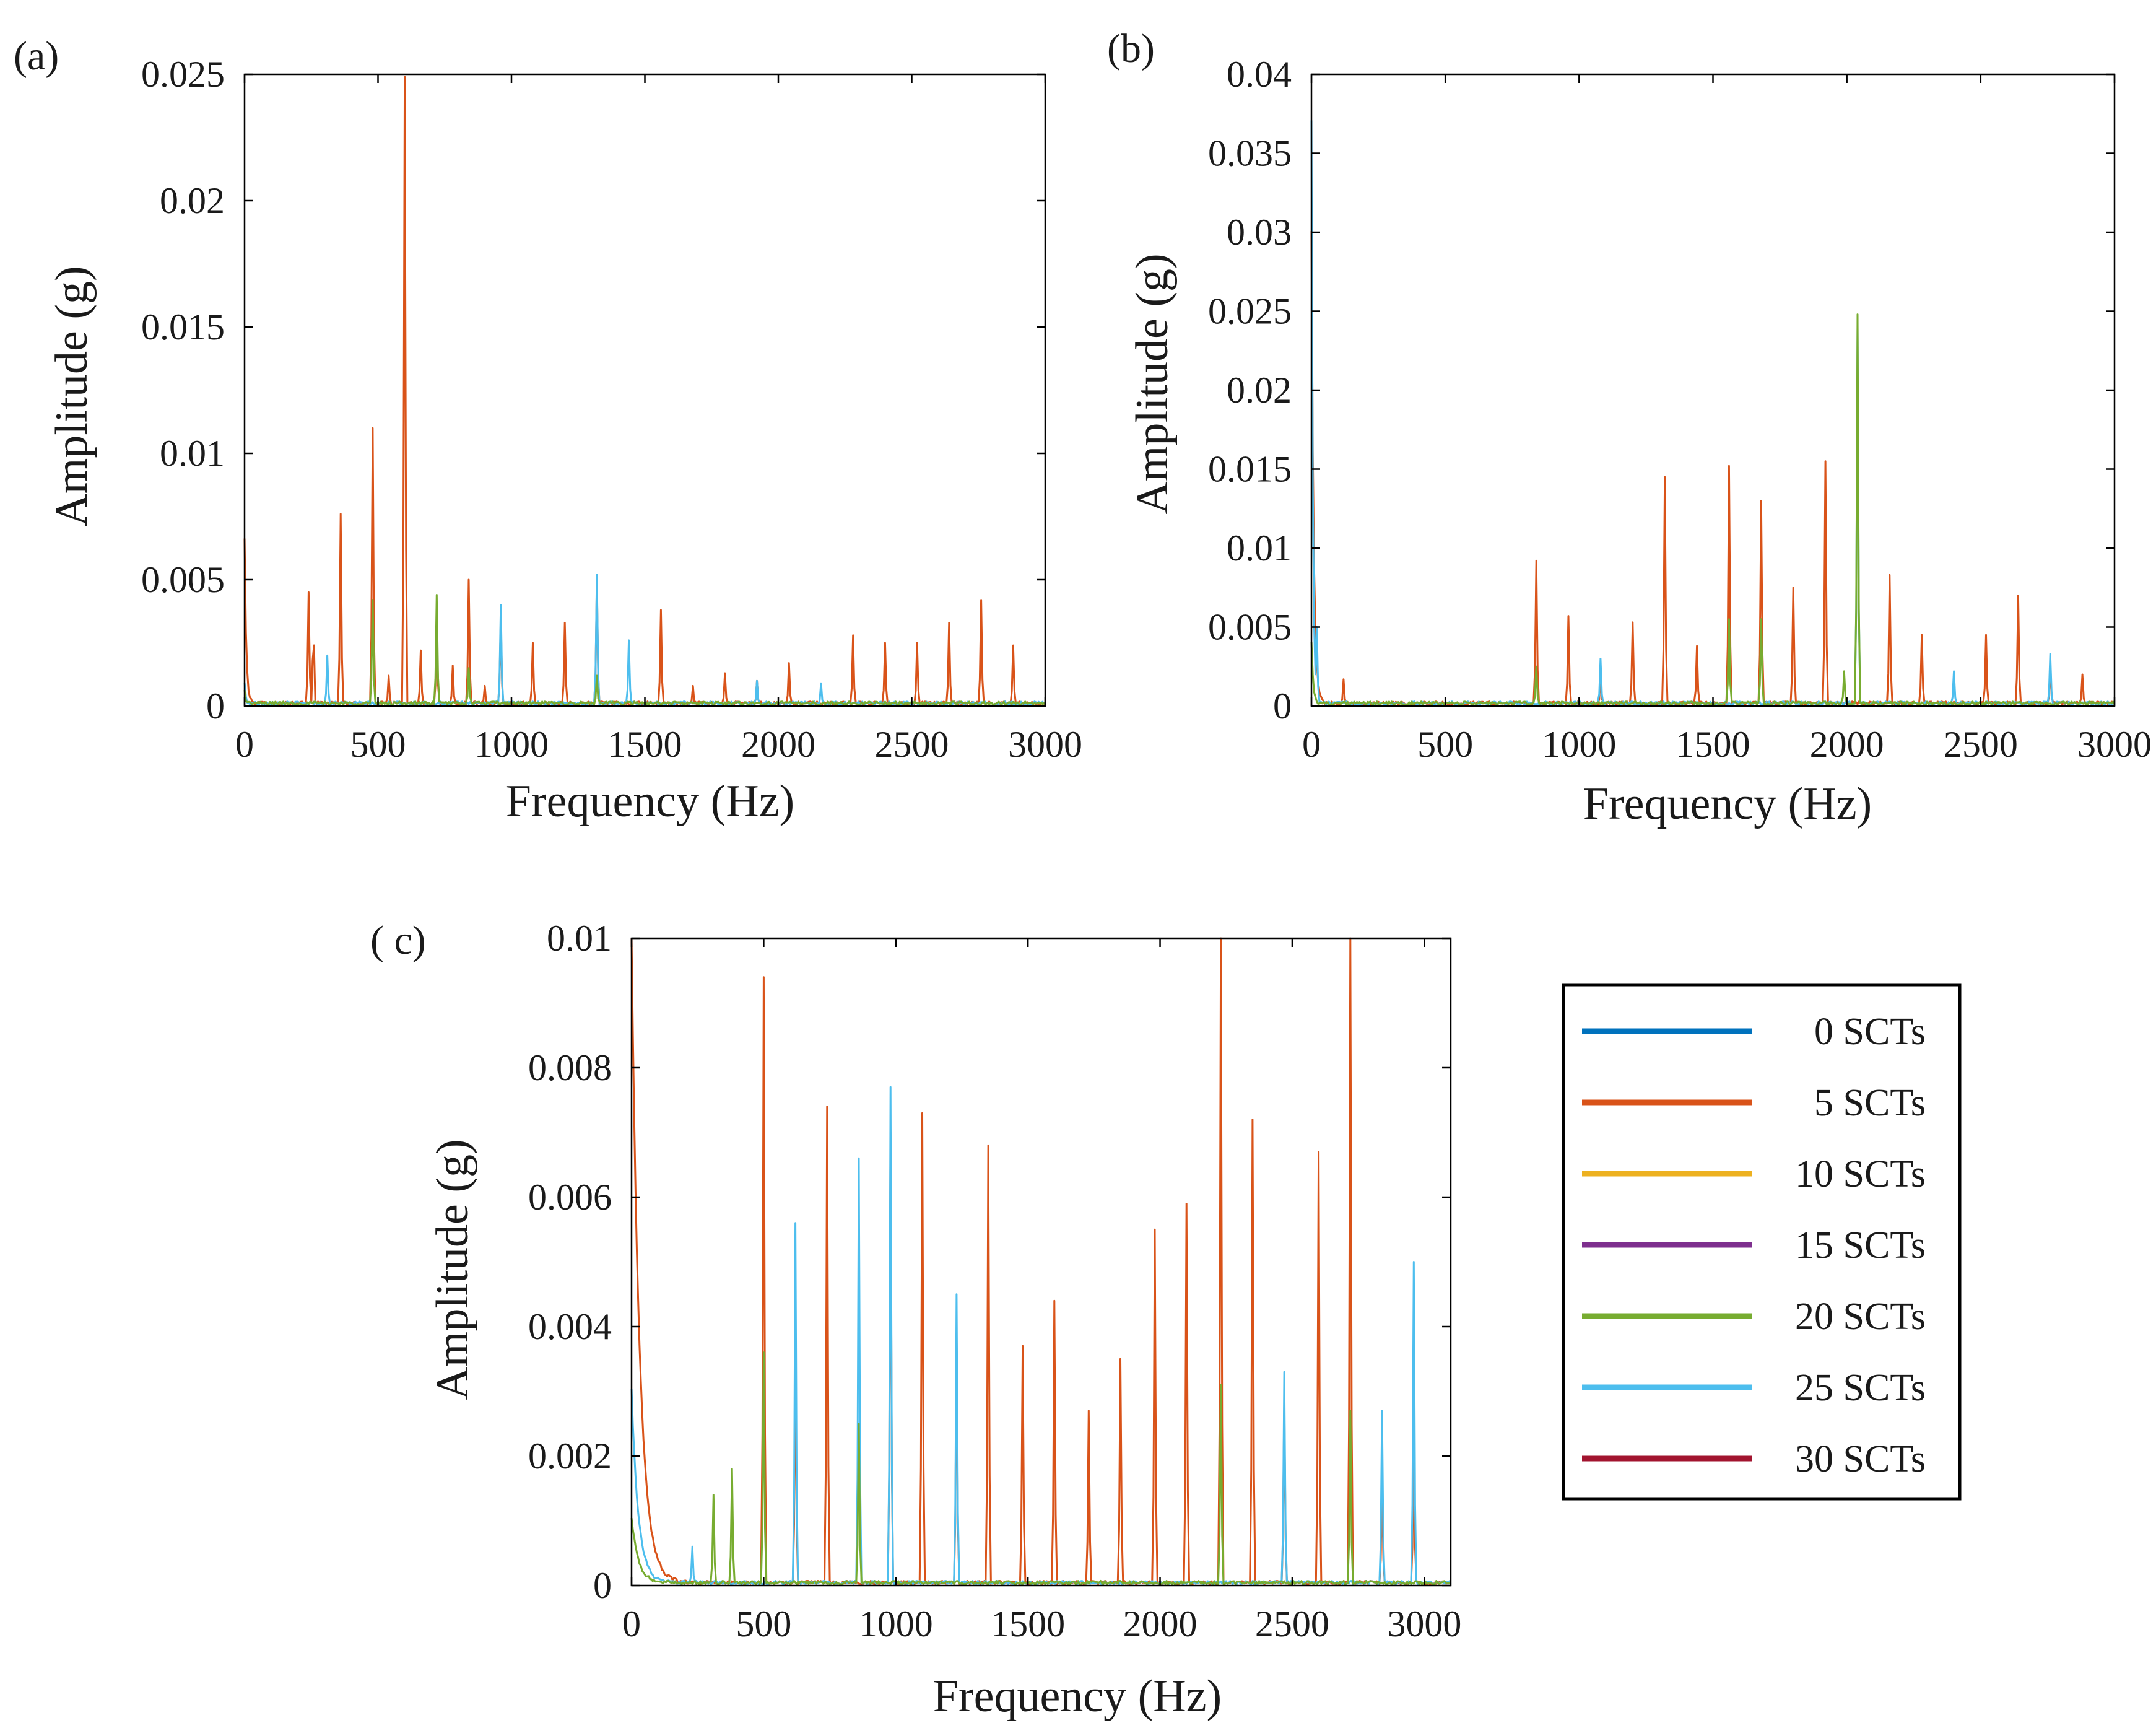 This screenshot has height=1736, width=2156. What do you see at coordinates (1860, 1317) in the screenshot?
I see `legend-label: 20 SCTs` at bounding box center [1860, 1317].